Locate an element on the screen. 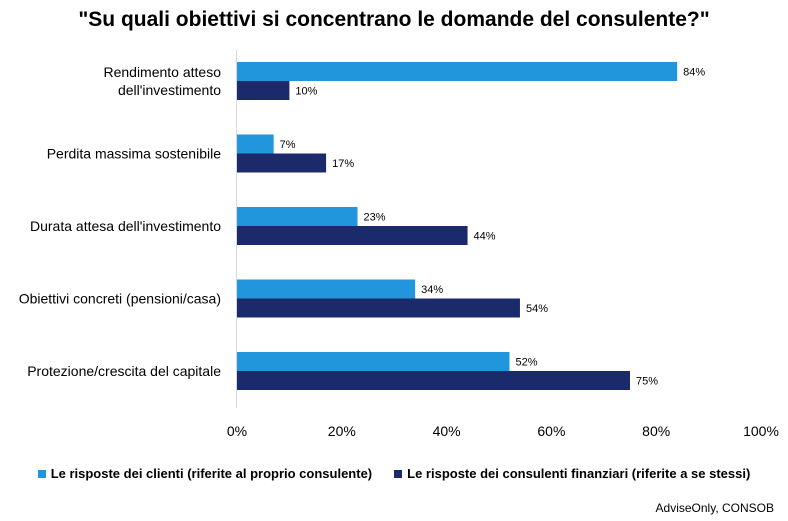 This screenshot has height=521, width=788. data-label-consulenti-3: 54% is located at coordinates (537, 309).